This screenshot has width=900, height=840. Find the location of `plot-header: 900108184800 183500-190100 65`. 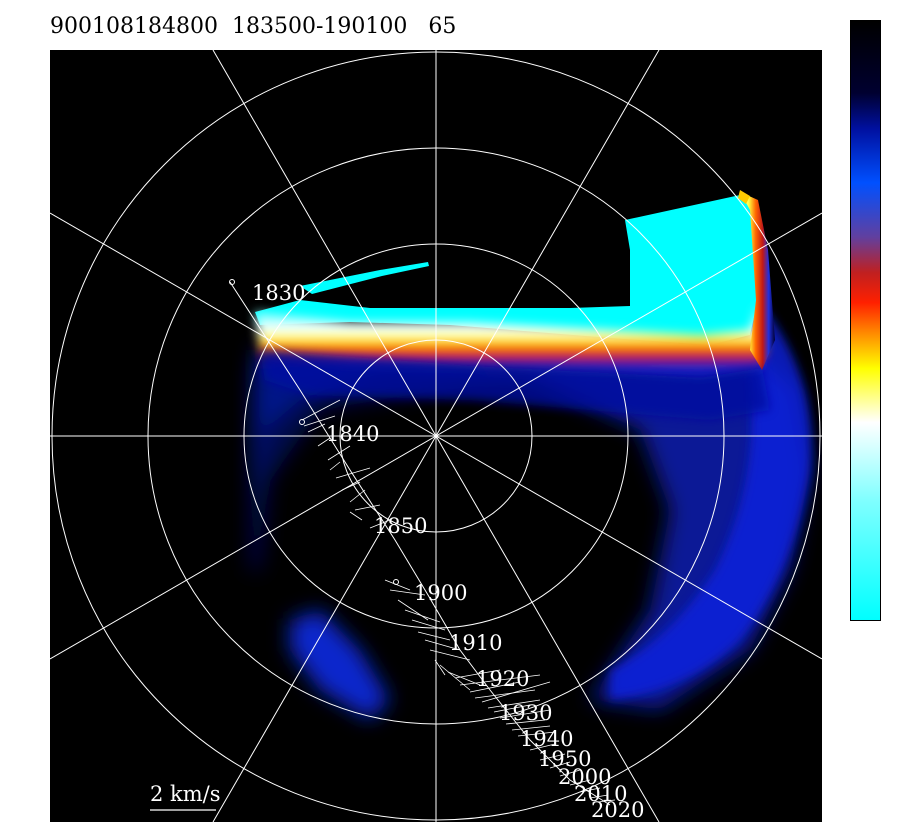

plot-header: 900108184800 183500-190100 65 is located at coordinates (253, 26).